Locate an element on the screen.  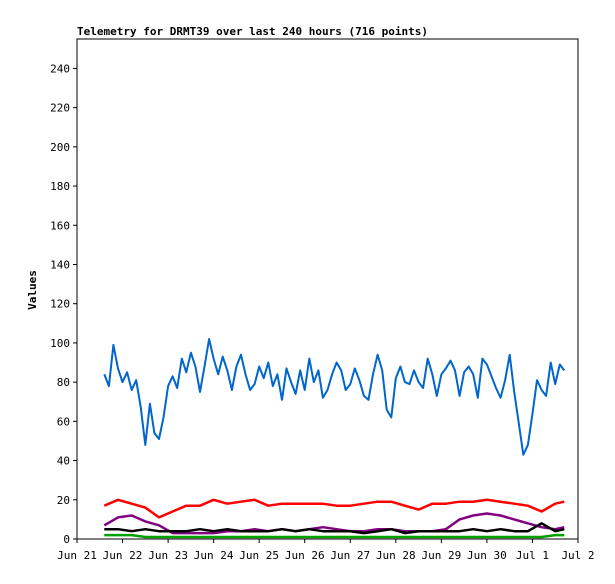
x-tick-label: Jun 29 is located at coordinates (441, 555).